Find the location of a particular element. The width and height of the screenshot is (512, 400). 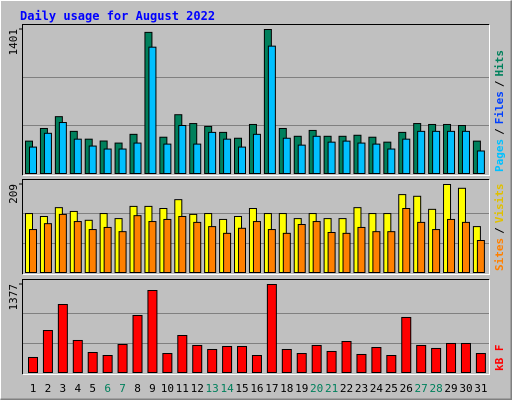

x-tick-label: 25 is located at coordinates (391, 388).